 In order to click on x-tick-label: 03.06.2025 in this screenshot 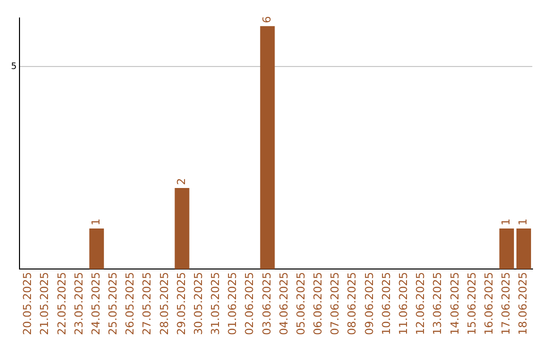, I will do `click(267, 304)`.